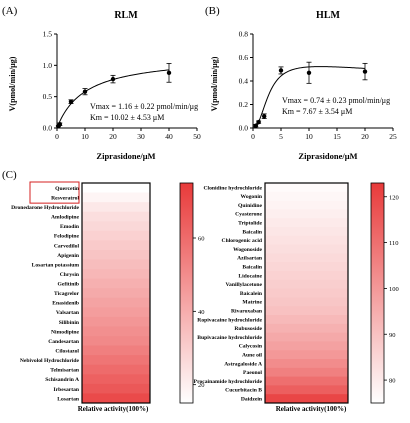  Describe the element at coordinates (65, 371) in the screenshot. I see `panel-c-left-row-label: Telmisartan` at that location.